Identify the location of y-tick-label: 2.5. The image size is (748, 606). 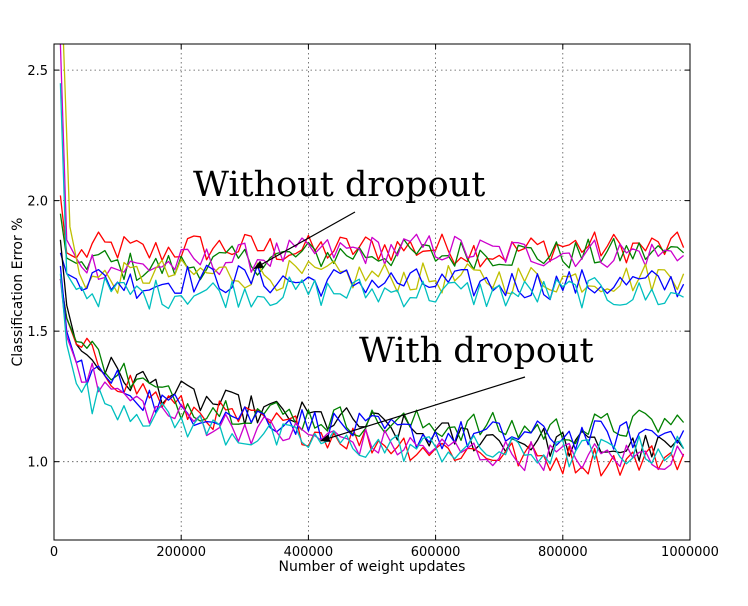
(37, 71).